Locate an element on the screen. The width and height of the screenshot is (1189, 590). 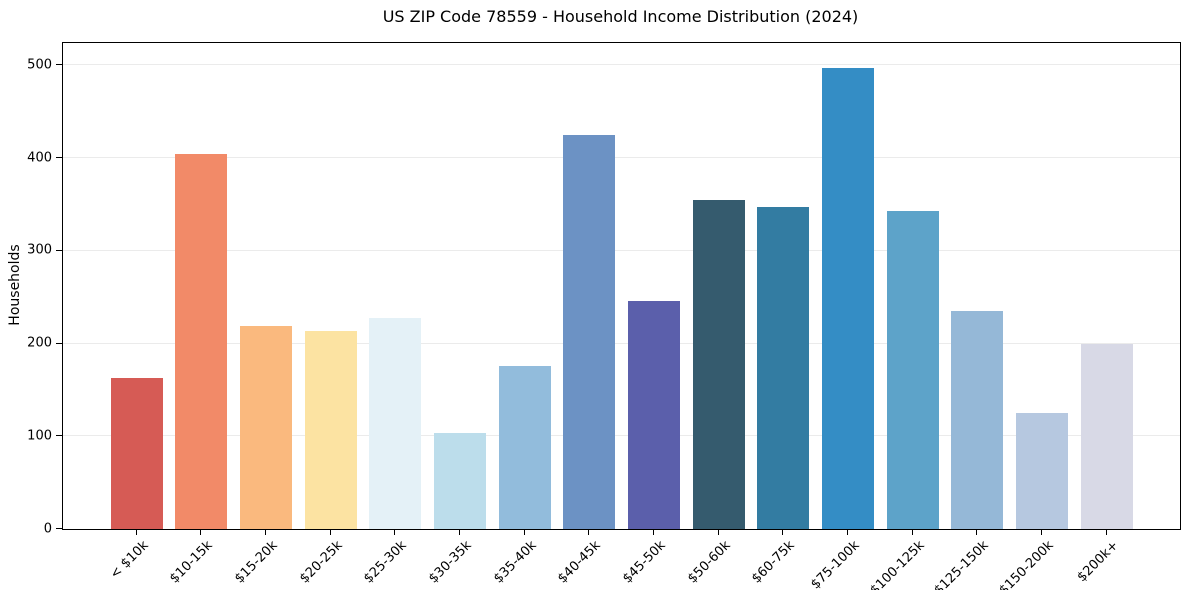
x-tick-label-$200k+: $200k+ is located at coordinates (1098, 562).